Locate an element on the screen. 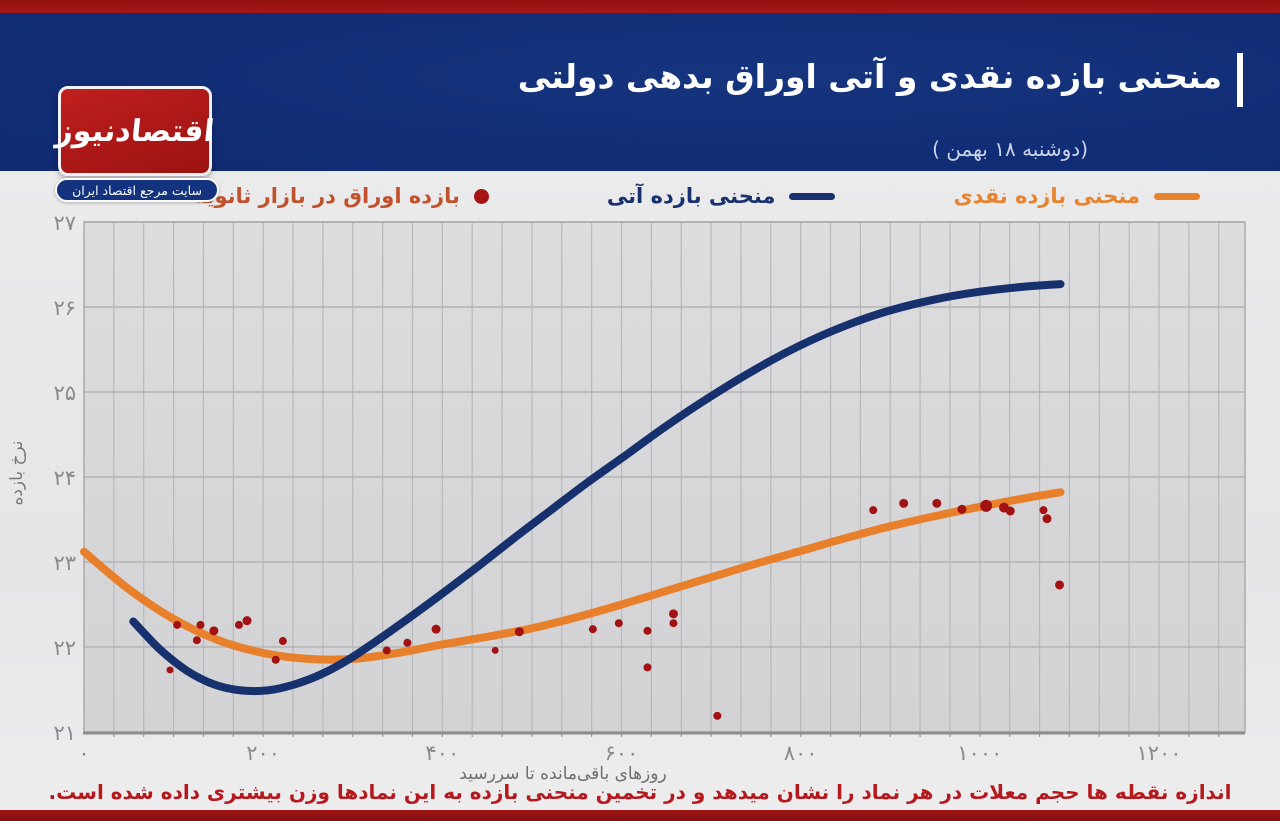  svg-text: ۲۲ is located at coordinates (64, 648).